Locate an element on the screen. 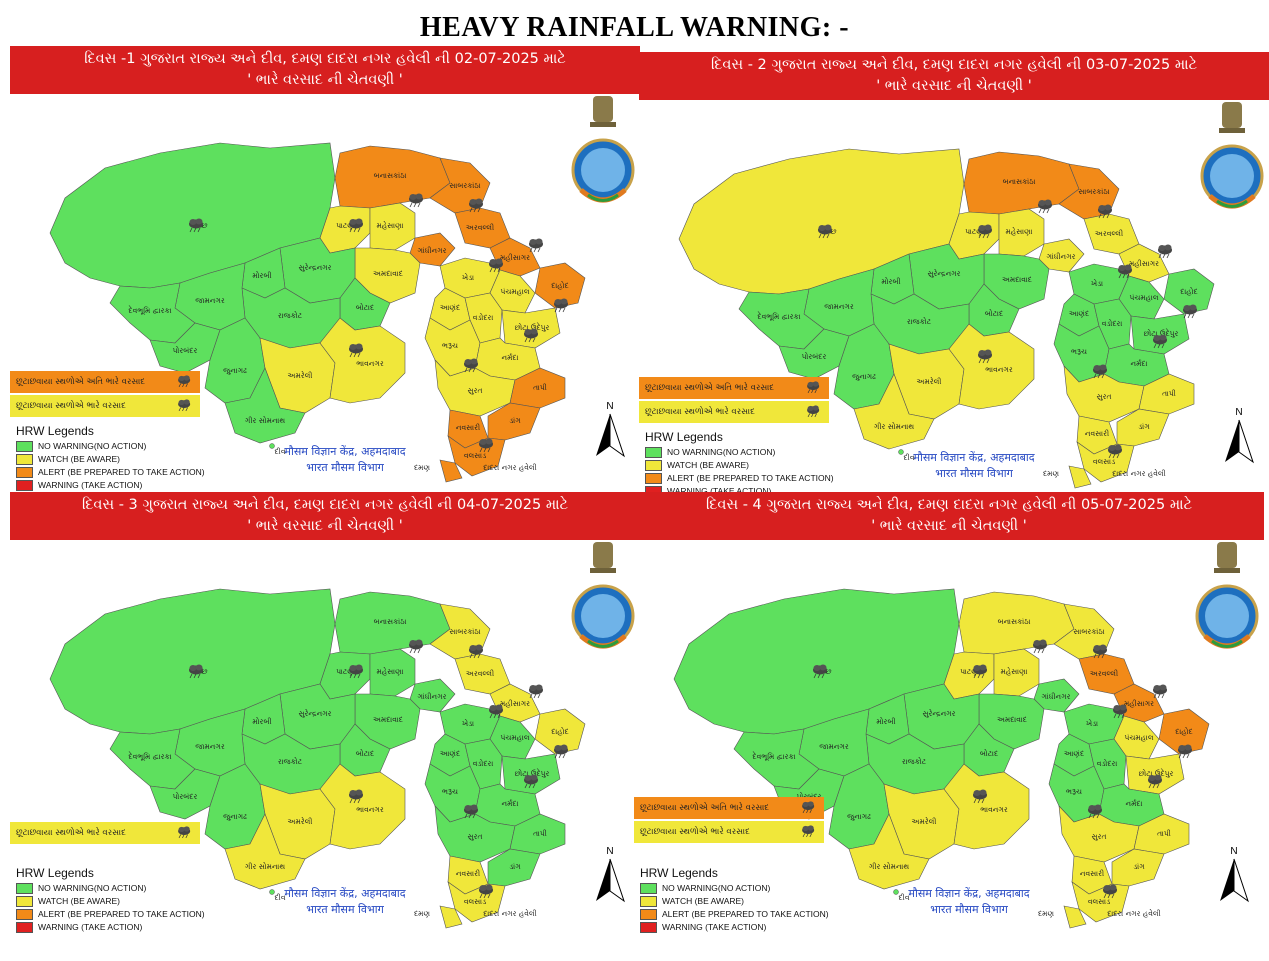  label-vadodara: વડોદરા is located at coordinates (1107, 763).